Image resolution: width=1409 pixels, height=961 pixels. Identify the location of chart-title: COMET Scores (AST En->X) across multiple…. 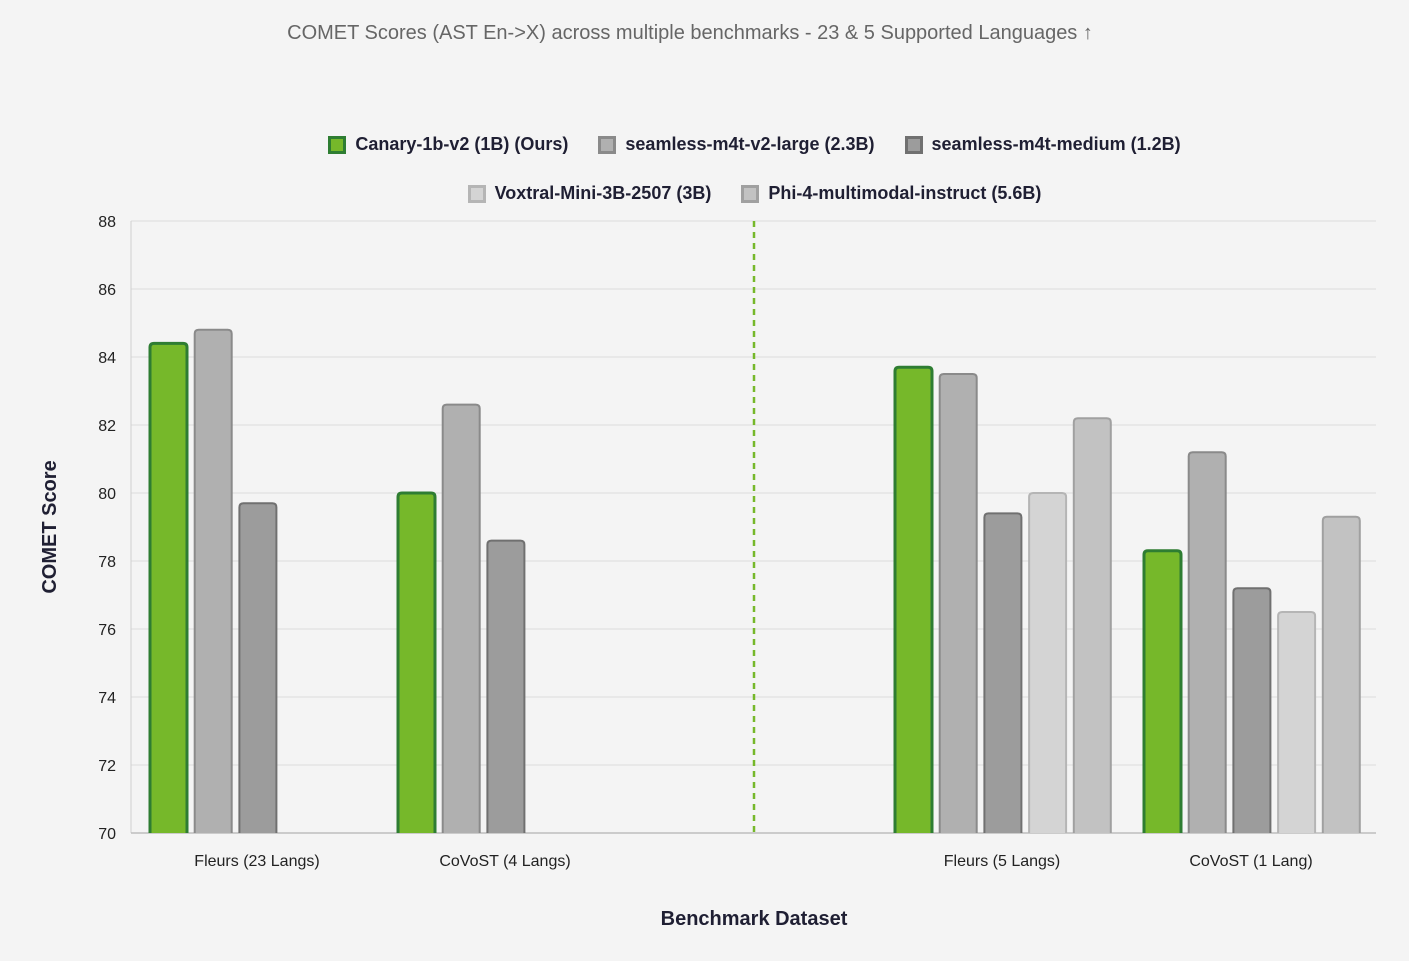
(690, 33).